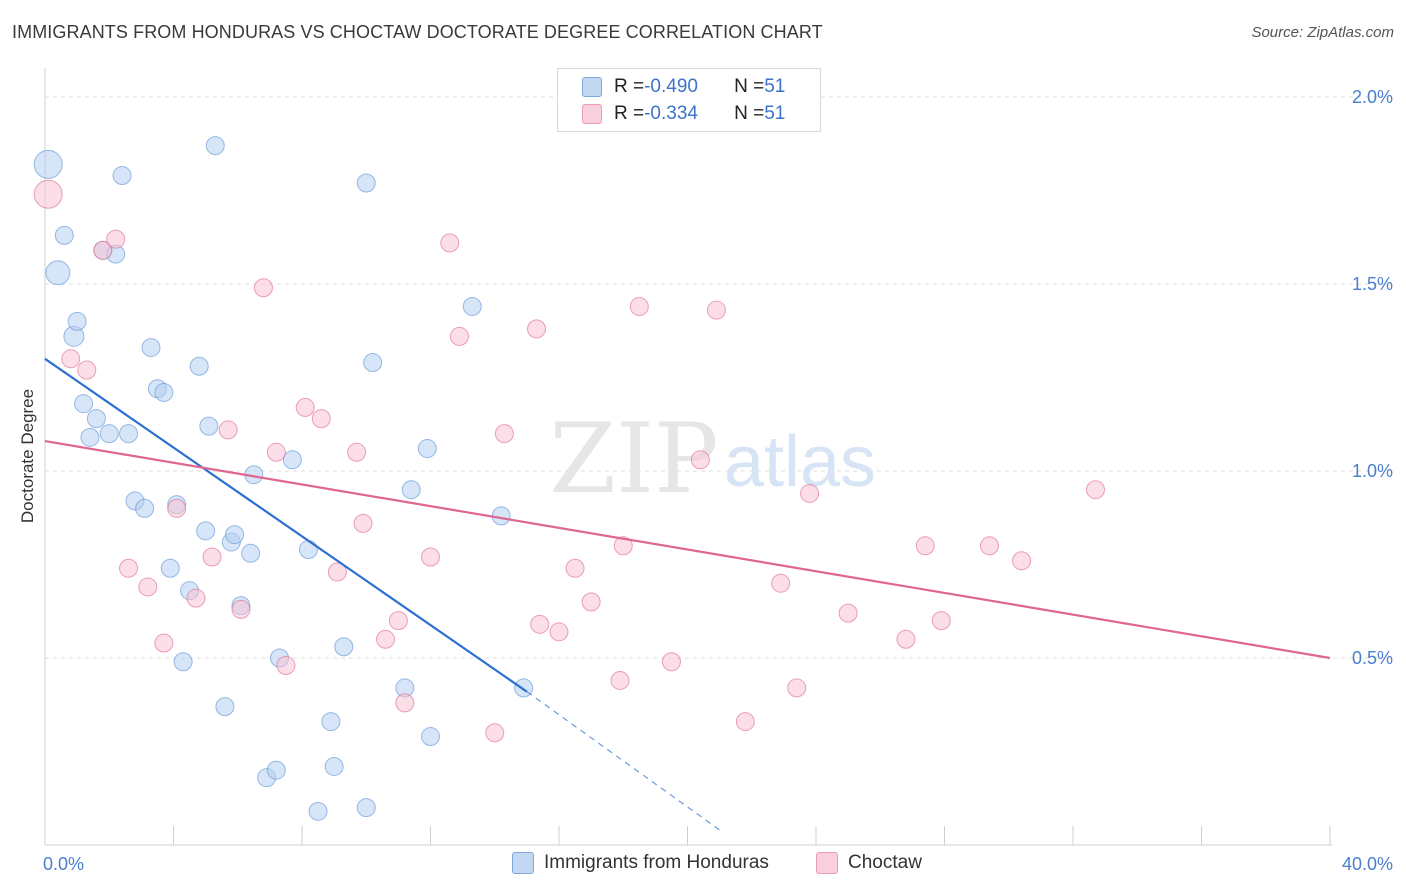 This screenshot has width=1406, height=892. What do you see at coordinates (656, 862) in the screenshot?
I see `series-label-honduras: Immigrants from Honduras` at bounding box center [656, 862].